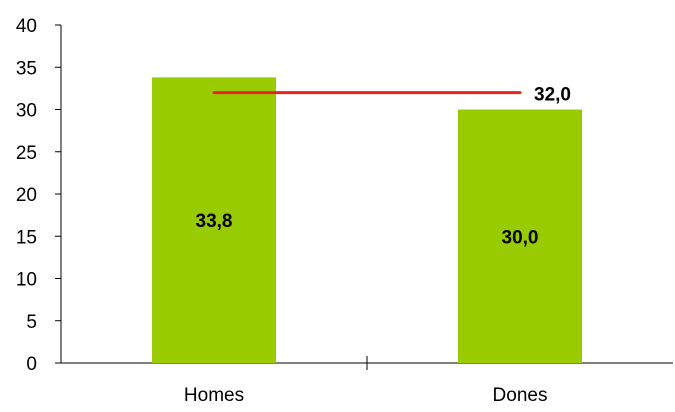 This screenshot has width=675, height=412. Describe the element at coordinates (214, 395) in the screenshot. I see `x-category-label: Homes` at that location.